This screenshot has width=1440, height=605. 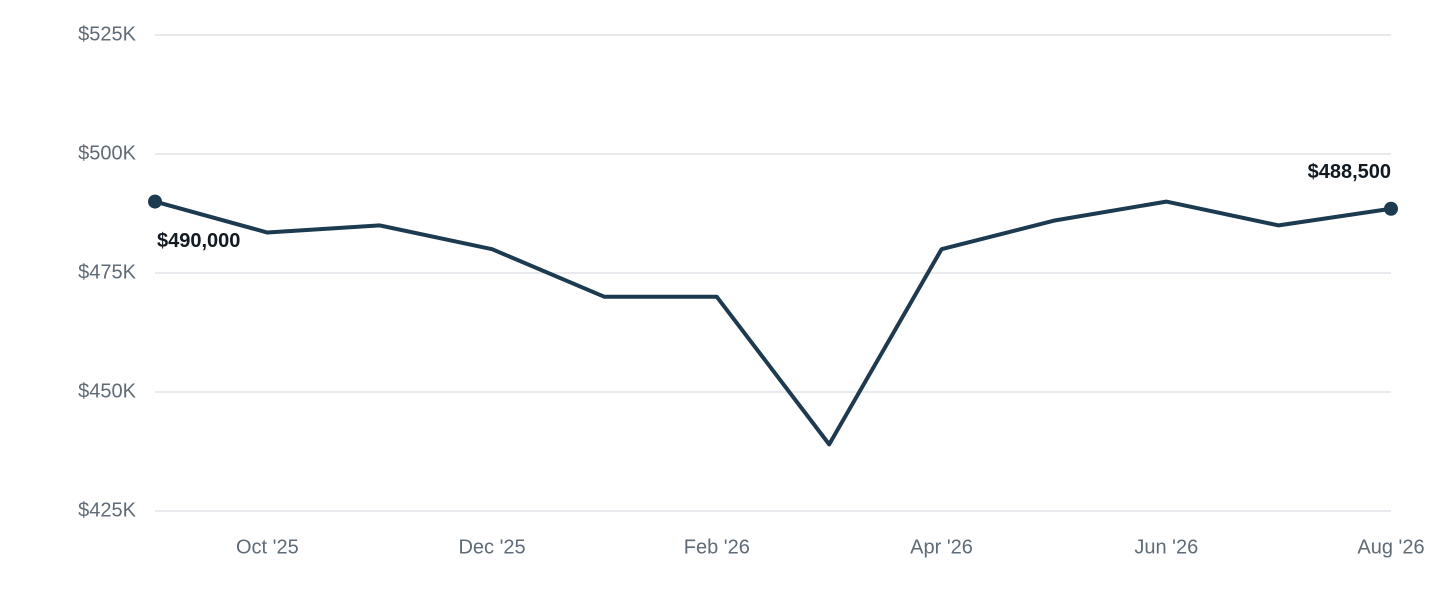 I want to click on x-tick-label: Dec '25, so click(x=491, y=547).